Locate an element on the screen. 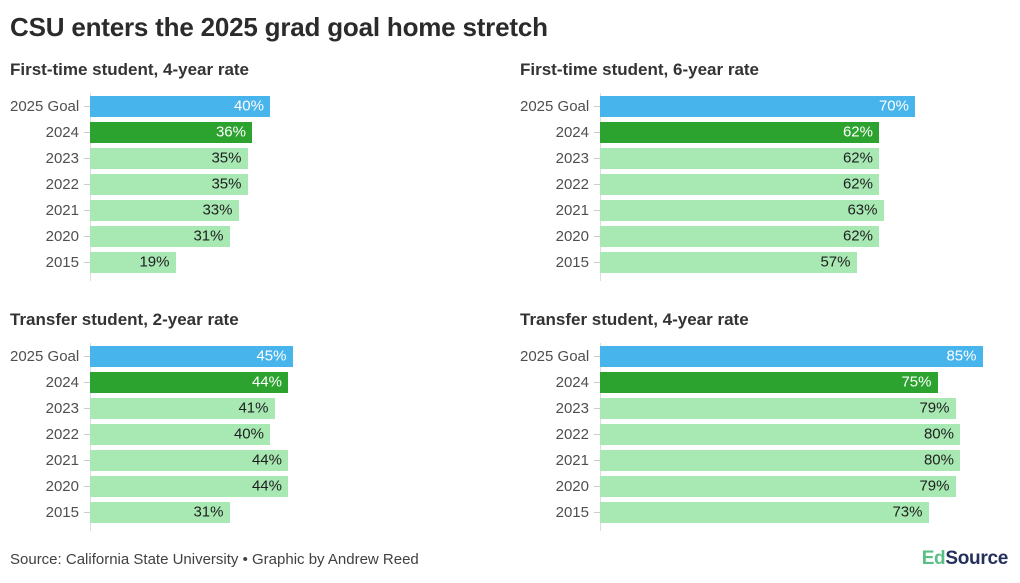 This screenshot has height=583, width=1020. bar-row: 2021 80% is located at coordinates (765, 460).